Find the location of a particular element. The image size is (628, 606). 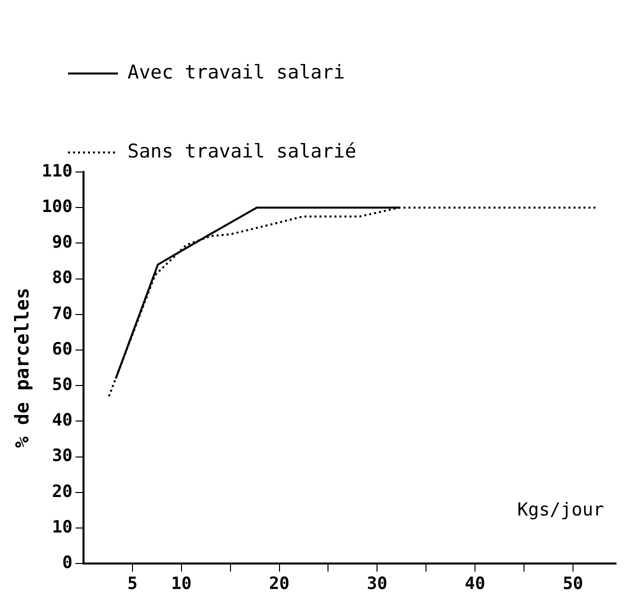

y-tick-label: 40 is located at coordinates (62, 420).